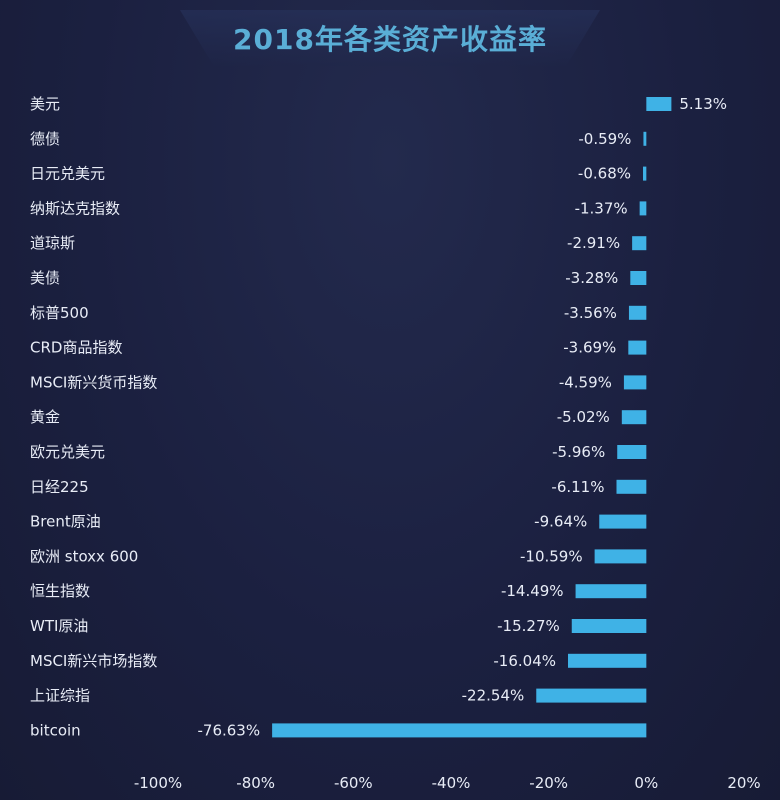 This screenshot has width=780, height=800. What do you see at coordinates (255, 783) in the screenshot?
I see `x-tick-label: -80%` at bounding box center [255, 783].